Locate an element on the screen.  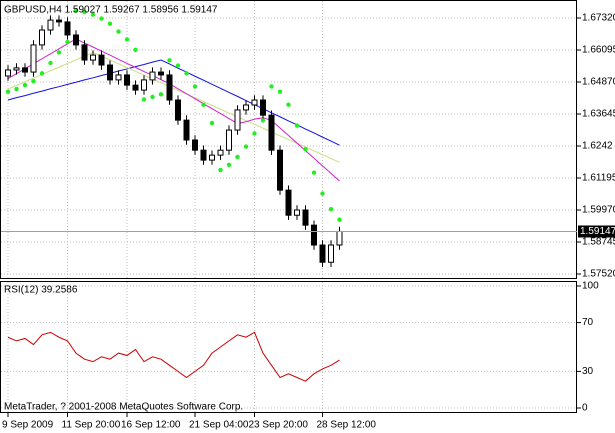
y-tick-label: 1.63645 is located at coordinates (598, 114).